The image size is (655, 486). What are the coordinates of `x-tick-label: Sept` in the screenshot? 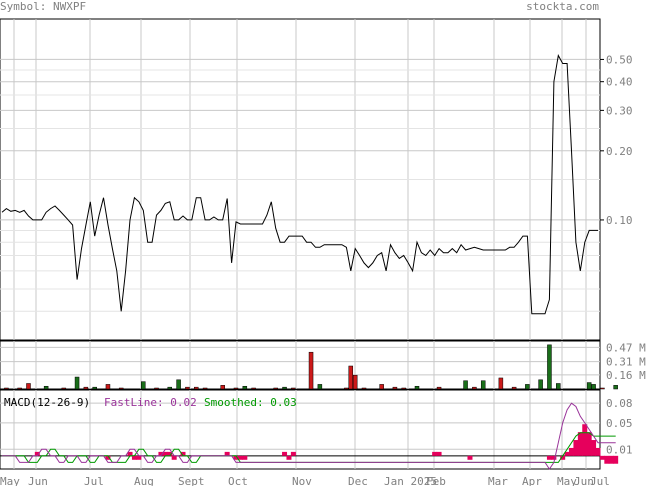 It's located at (191, 480).